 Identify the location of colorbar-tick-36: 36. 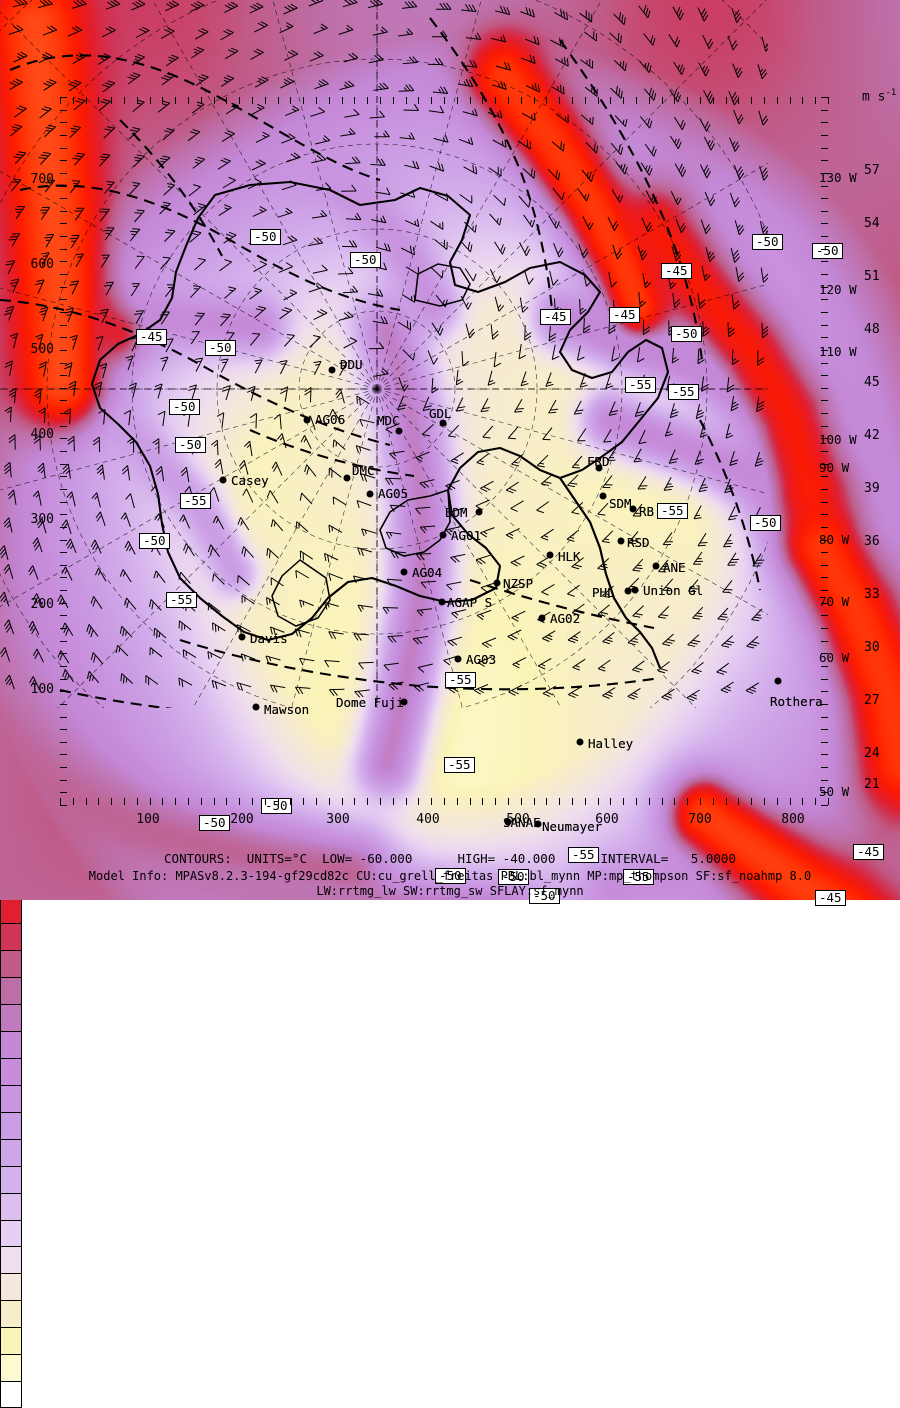
(872, 541).